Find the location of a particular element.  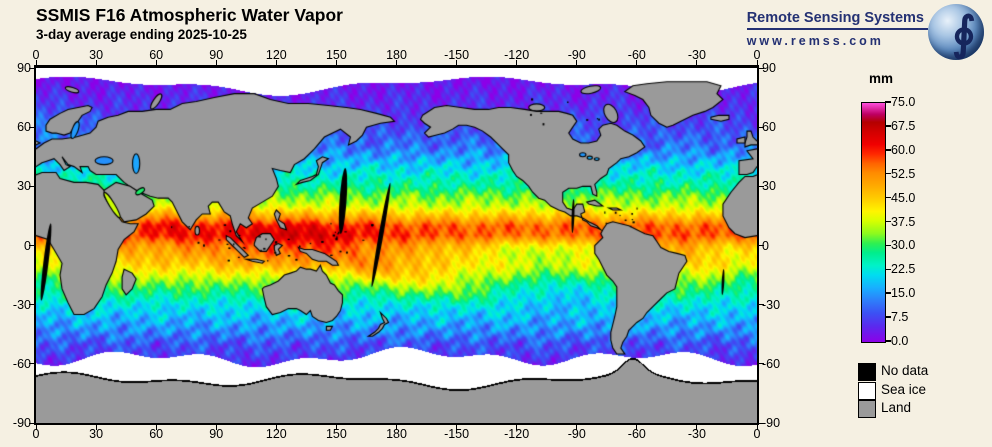

integral-icon: ∮ is located at coordinates (964, 33).